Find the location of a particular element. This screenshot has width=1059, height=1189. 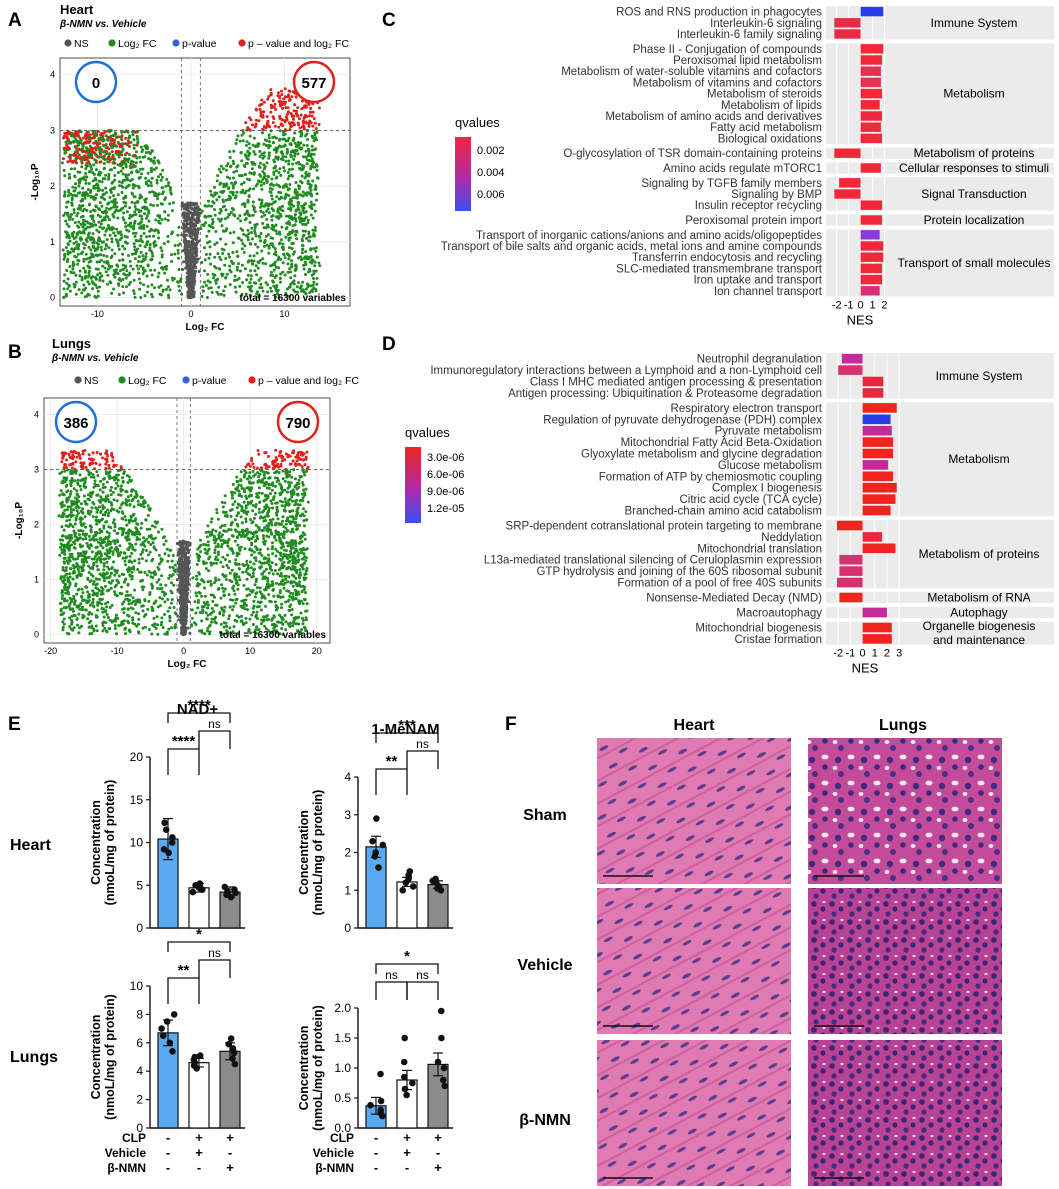

y-tick-label: 1 is located at coordinates (52, 242).